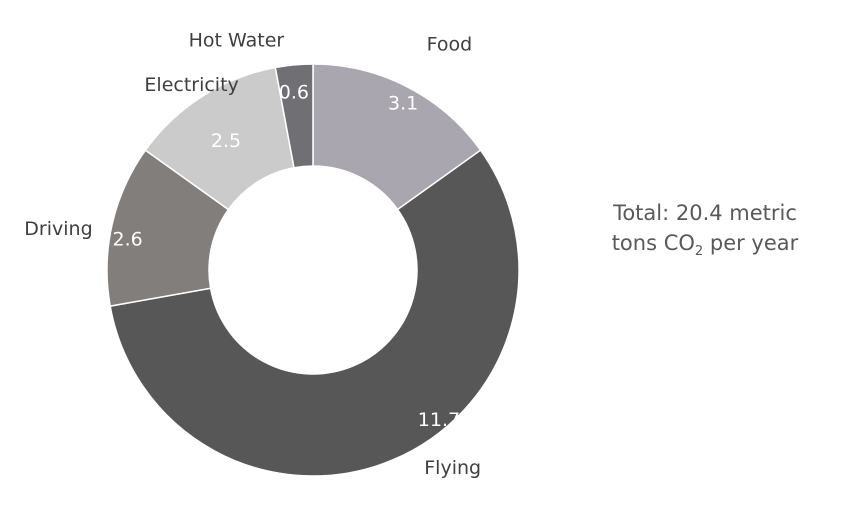 The height and width of the screenshot is (520, 846). I want to click on total-annotation: Total: 20.4 metric tons CO2 per year, so click(703, 228).